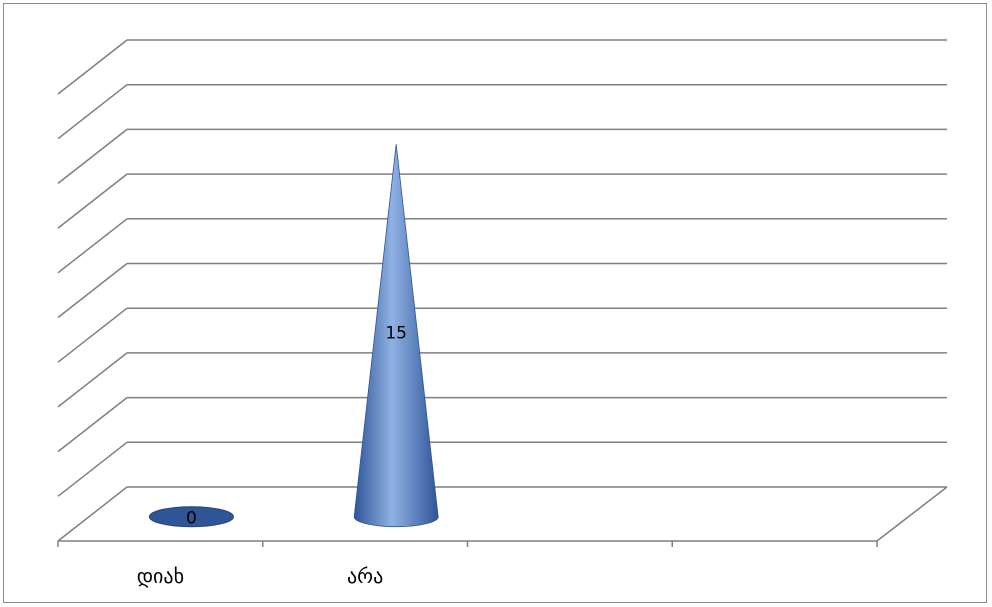 This screenshot has height=607, width=992. Describe the element at coordinates (396, 333) in the screenshot. I see `data-label: 15` at that location.